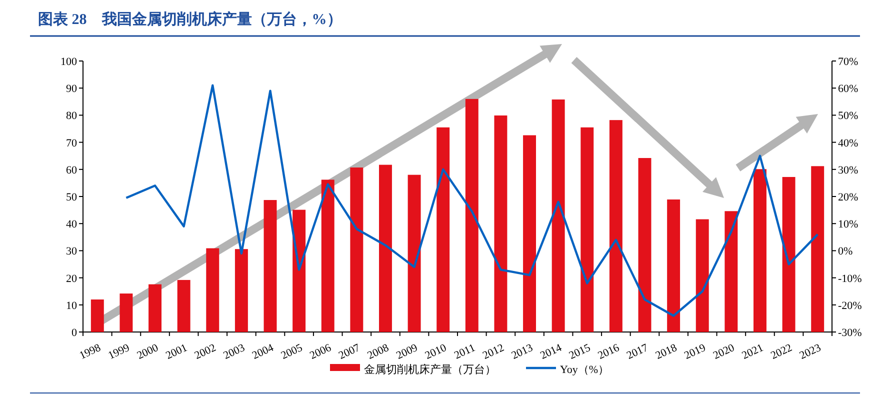  What do you see at coordinates (811, 352) in the screenshot?
I see `x-tick-label: 2023` at bounding box center [811, 352].